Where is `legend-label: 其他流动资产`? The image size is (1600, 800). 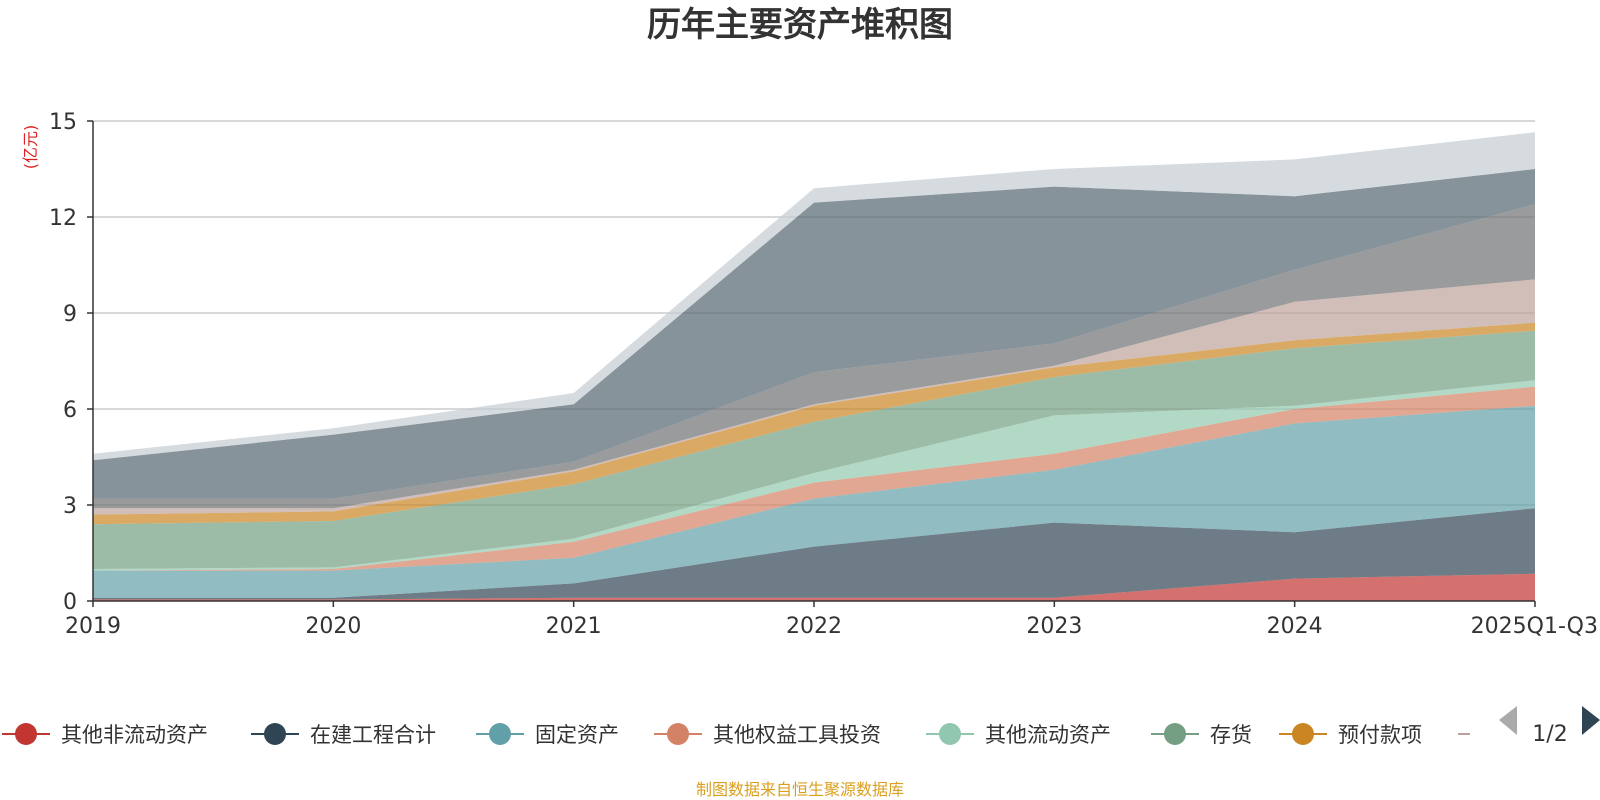 legend-label: 其他流动资产 is located at coordinates (1048, 735).